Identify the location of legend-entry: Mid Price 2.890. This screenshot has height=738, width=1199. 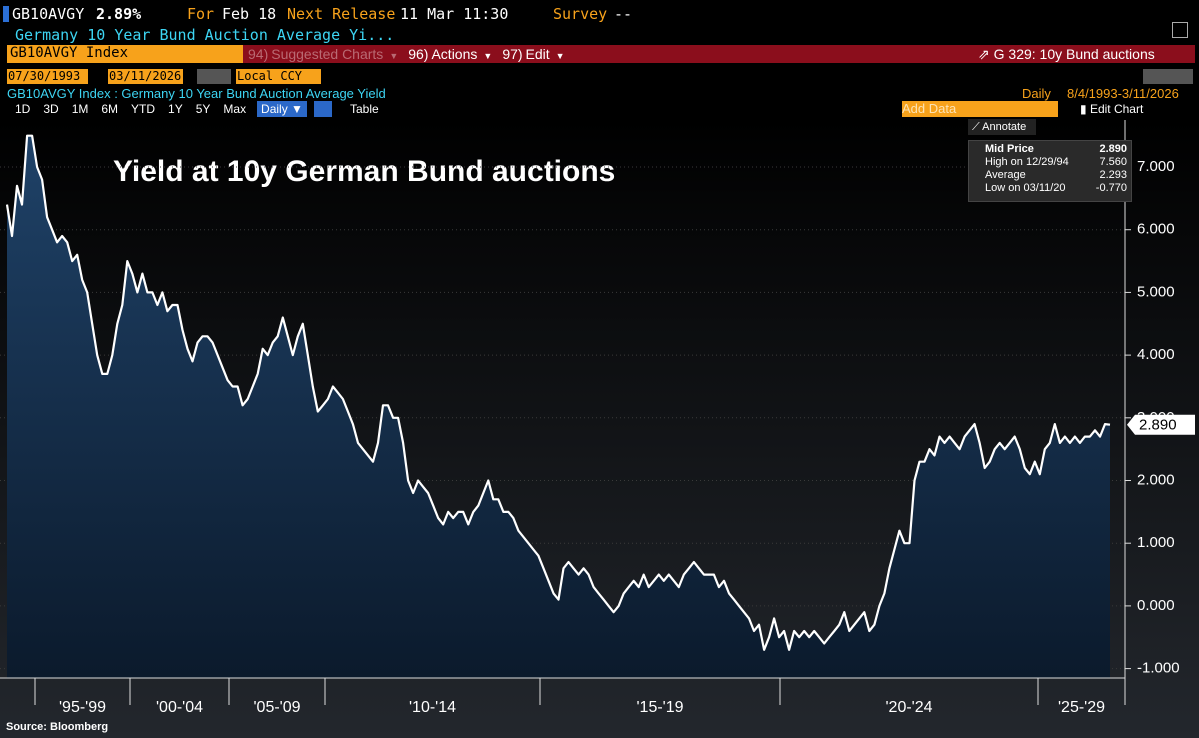
(1051, 149).